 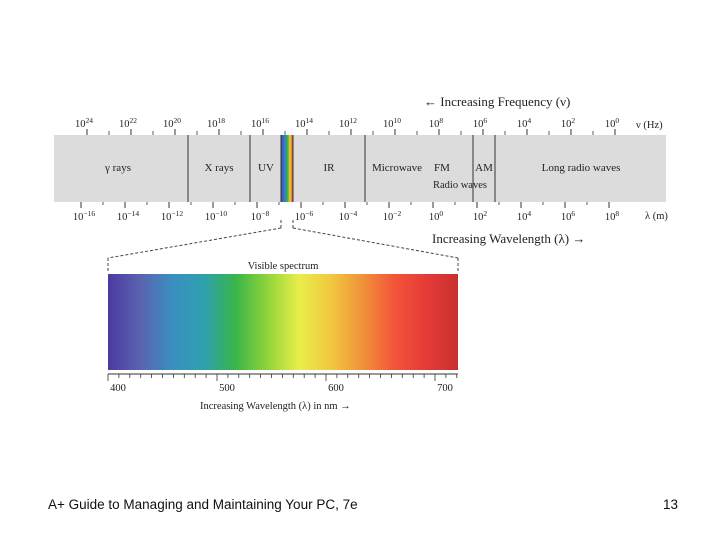 What do you see at coordinates (216, 216) in the screenshot?
I see `wavelength-tick-label: 10⁻¹⁰` at bounding box center [216, 216].